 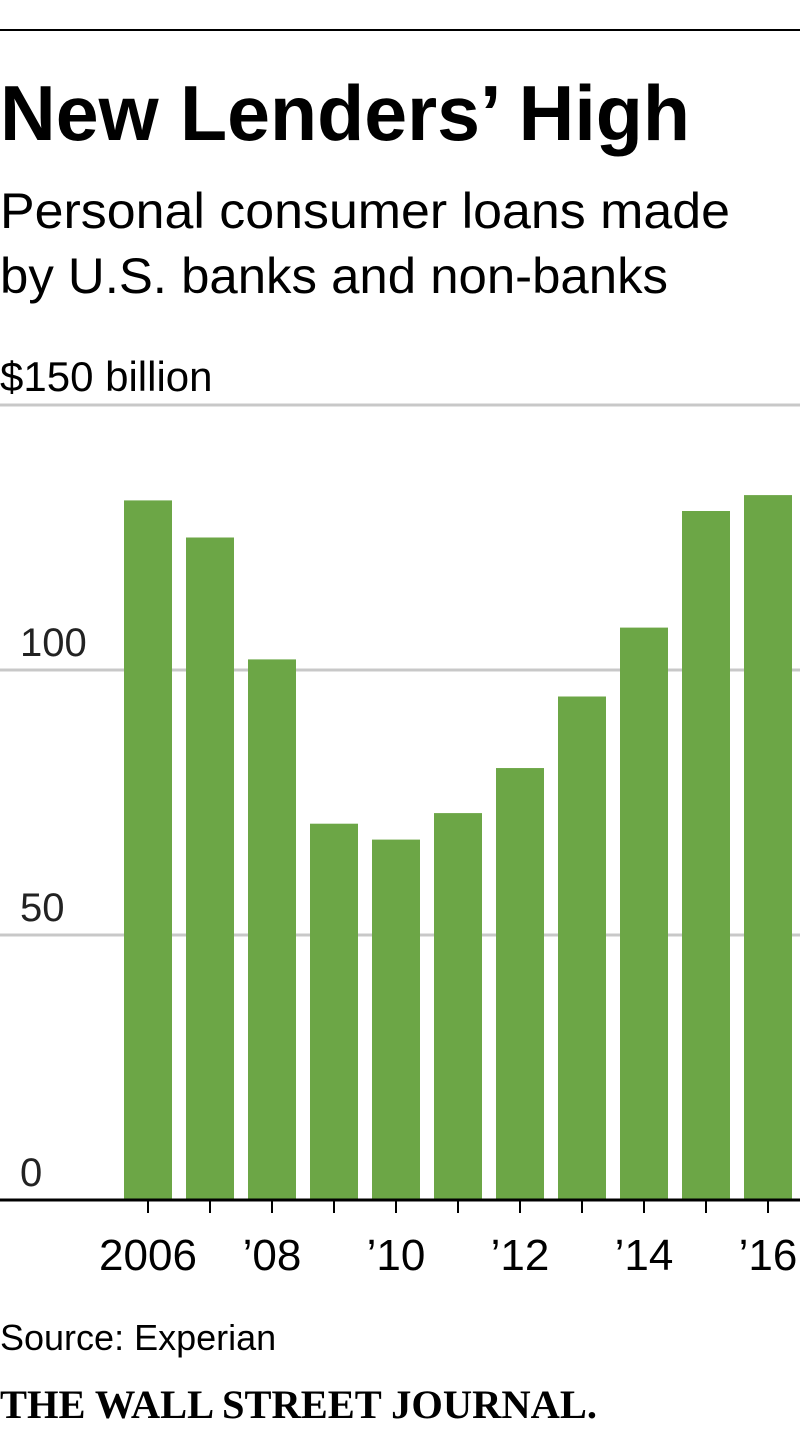 What do you see at coordinates (298, 1404) in the screenshot?
I see `publisher: THE WALL STREET JOURNAL.` at bounding box center [298, 1404].